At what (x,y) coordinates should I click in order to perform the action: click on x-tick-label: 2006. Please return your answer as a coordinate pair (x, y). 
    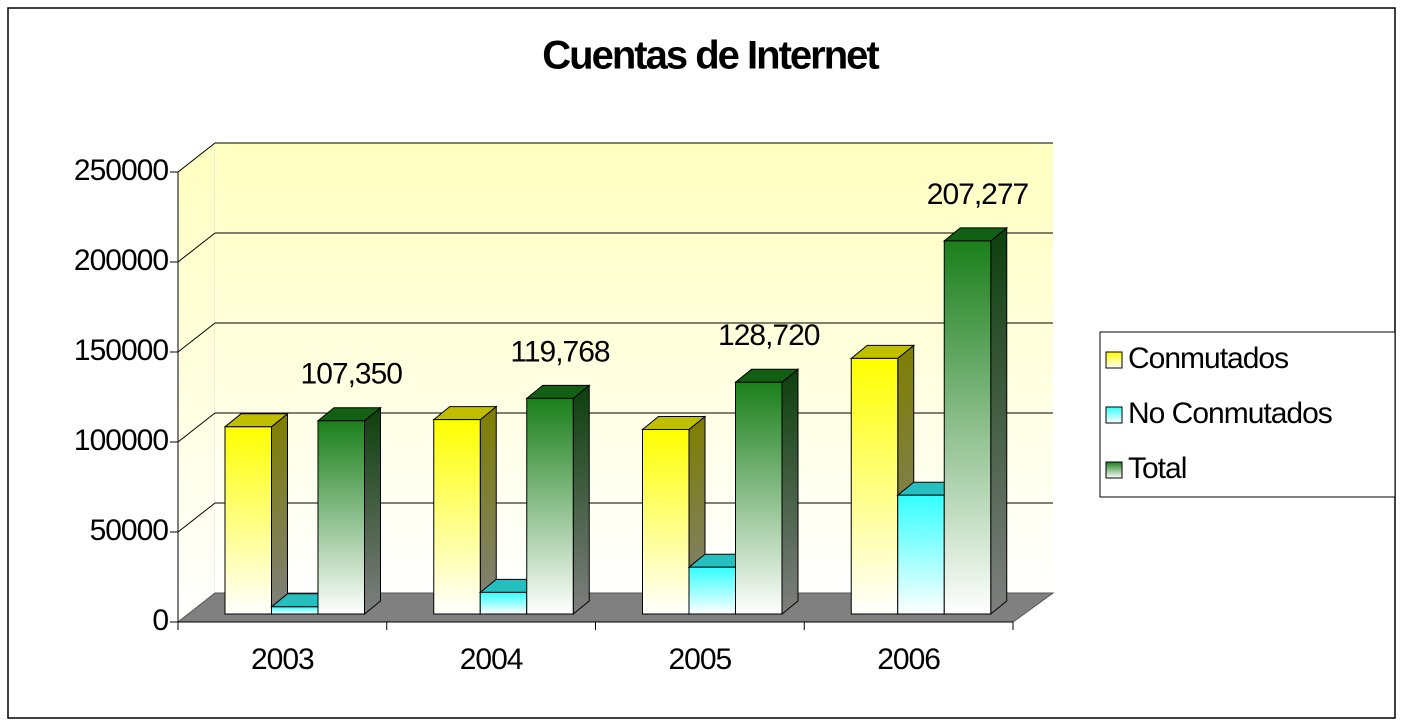
    Looking at the image, I should click on (908, 659).